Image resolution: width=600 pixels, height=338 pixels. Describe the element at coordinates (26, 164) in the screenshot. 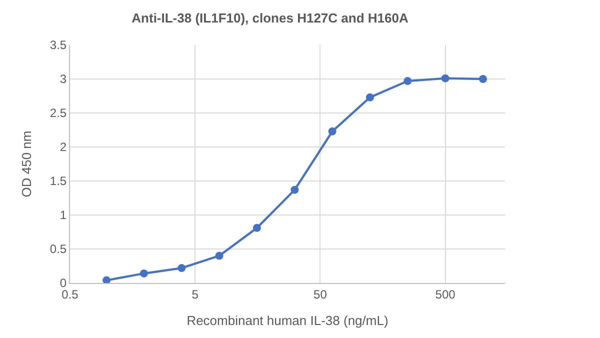

I see `y-axis-title: OD 450 nm` at that location.